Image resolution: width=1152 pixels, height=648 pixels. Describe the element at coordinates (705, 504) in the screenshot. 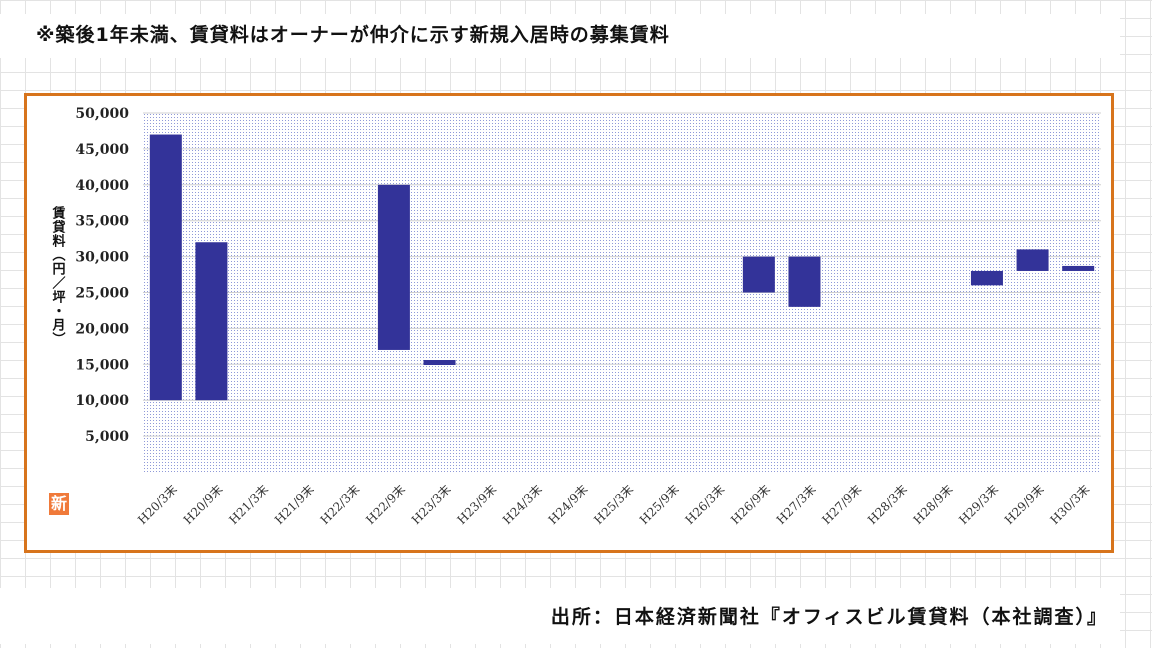

I see `x-tick-label: H26/3末` at that location.